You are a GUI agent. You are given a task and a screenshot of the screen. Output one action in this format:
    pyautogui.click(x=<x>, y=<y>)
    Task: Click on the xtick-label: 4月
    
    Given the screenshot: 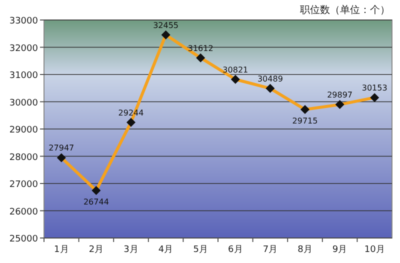 What is the action you would take?
    pyautogui.click(x=166, y=250)
    